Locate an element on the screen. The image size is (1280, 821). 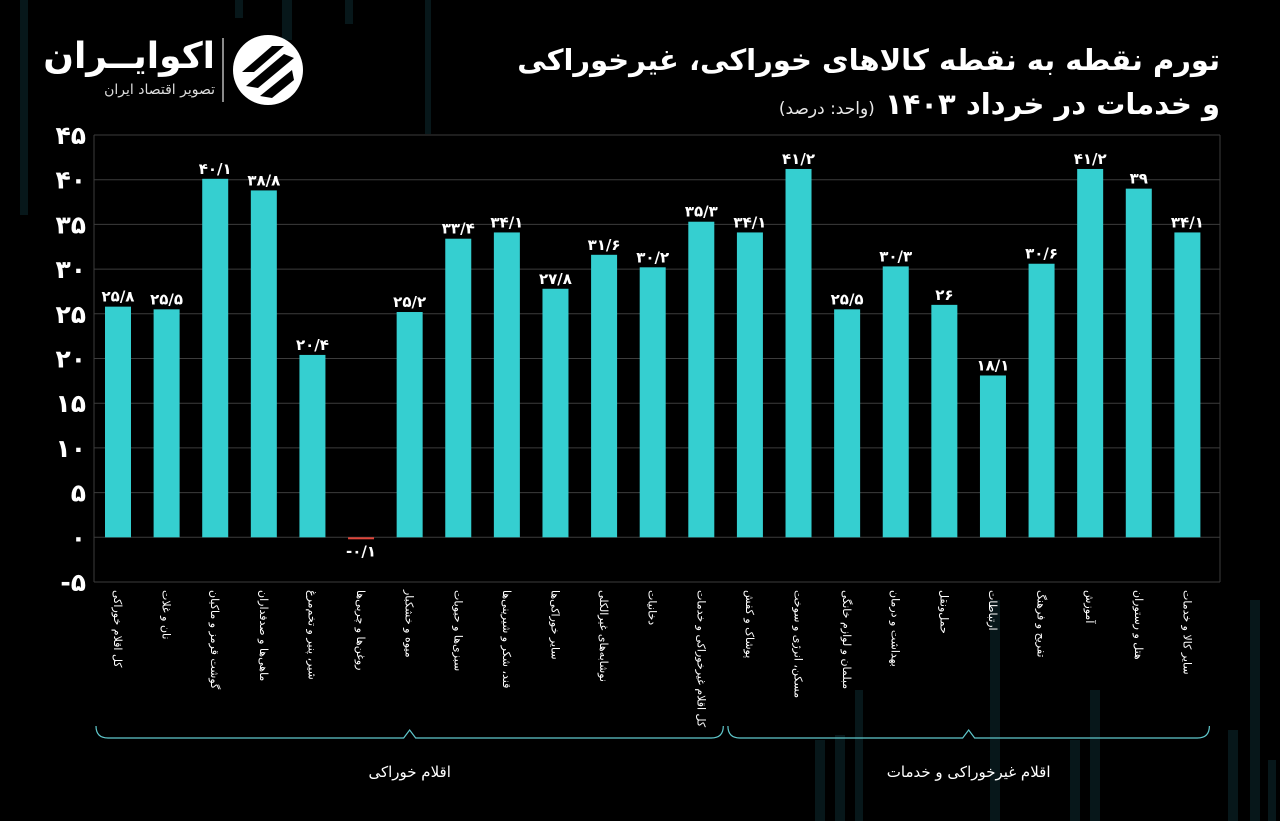
bar-value-label: ۳۰/۶ is located at coordinates (1041, 254).